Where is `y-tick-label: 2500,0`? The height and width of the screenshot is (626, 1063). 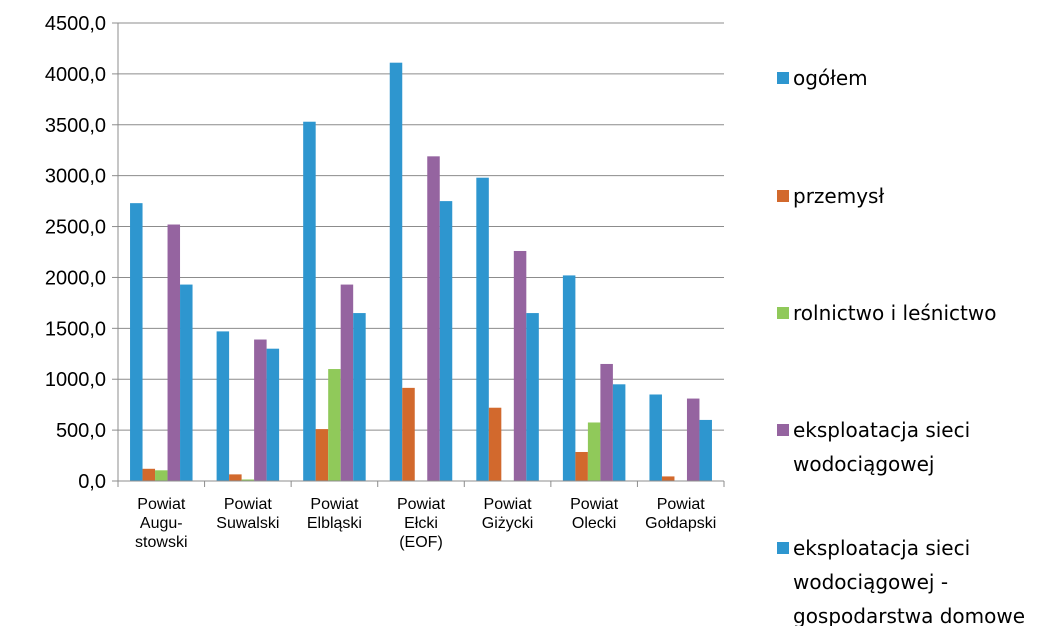
y-tick-label: 2500,0 is located at coordinates (75, 228).